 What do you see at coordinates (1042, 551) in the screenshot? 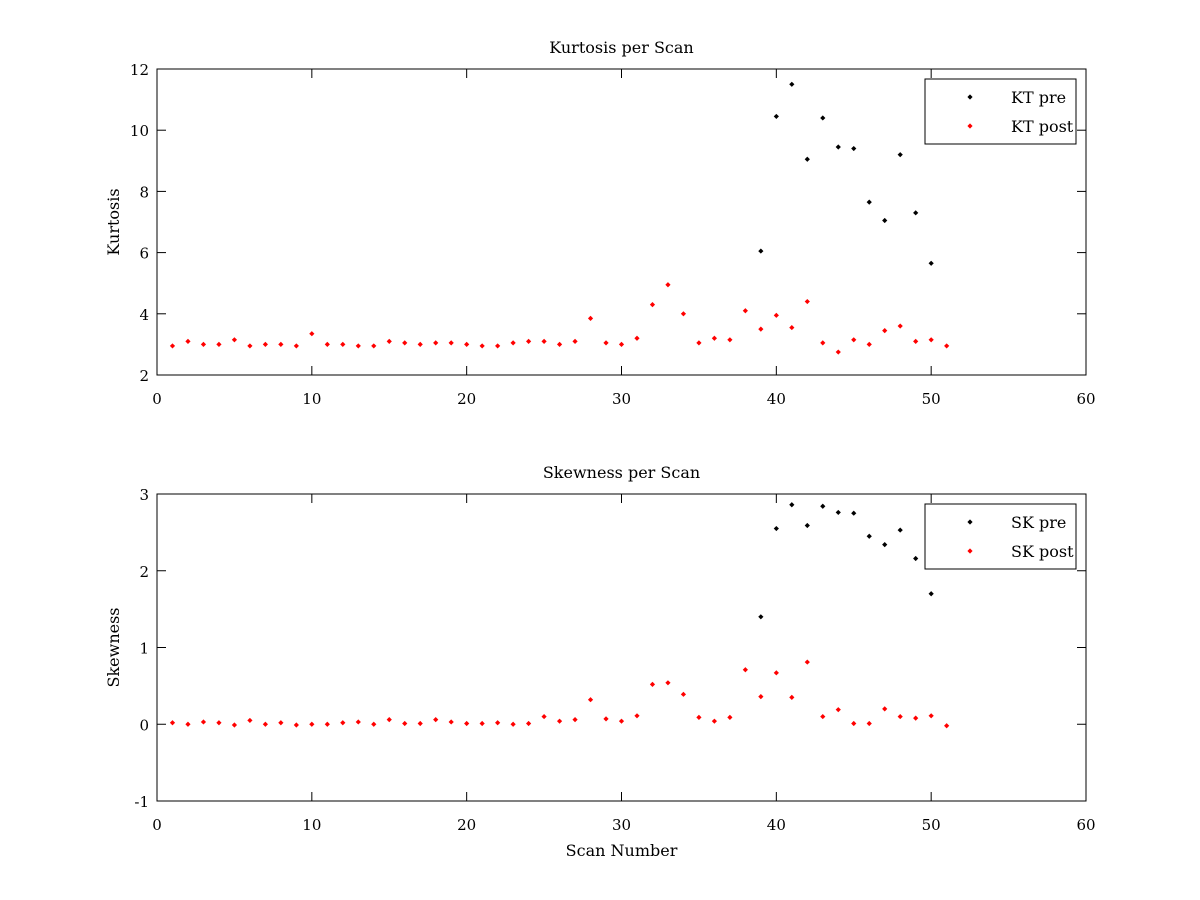
I see `legend-entry-label: SK post` at bounding box center [1042, 551].